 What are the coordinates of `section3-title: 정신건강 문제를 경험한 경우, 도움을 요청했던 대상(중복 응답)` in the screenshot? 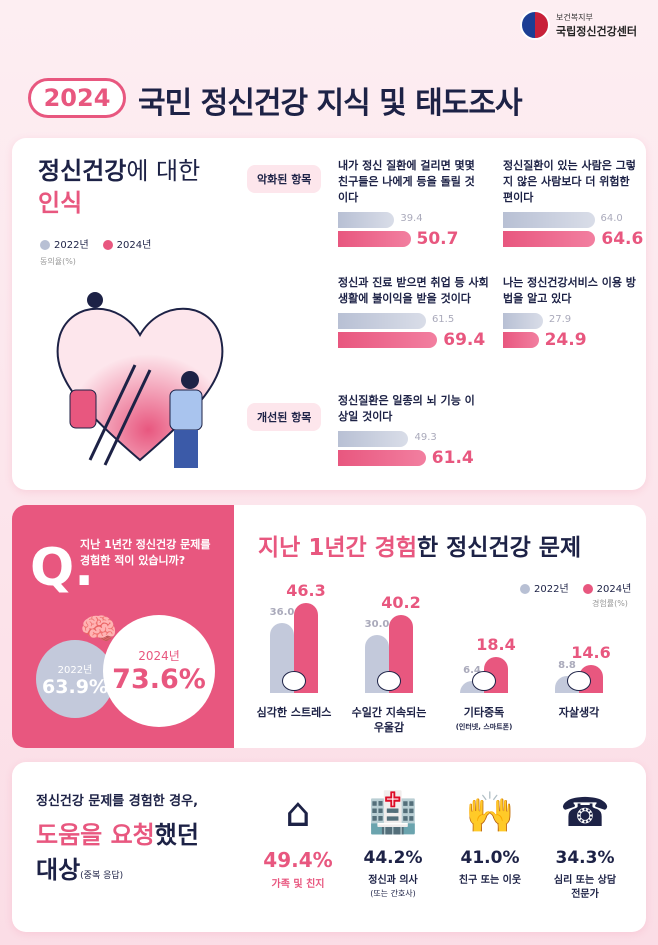 It's located at (117, 839).